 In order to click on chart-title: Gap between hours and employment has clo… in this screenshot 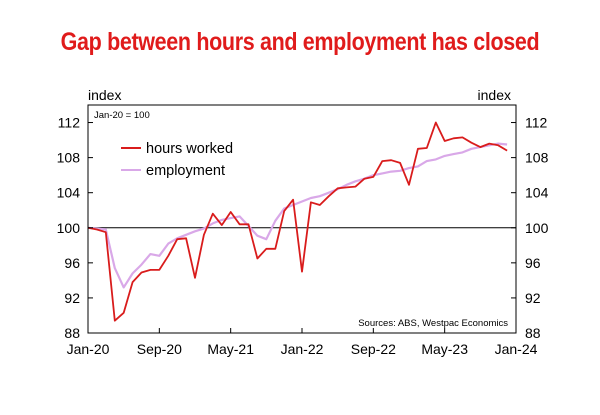, I will do `click(300, 42)`.